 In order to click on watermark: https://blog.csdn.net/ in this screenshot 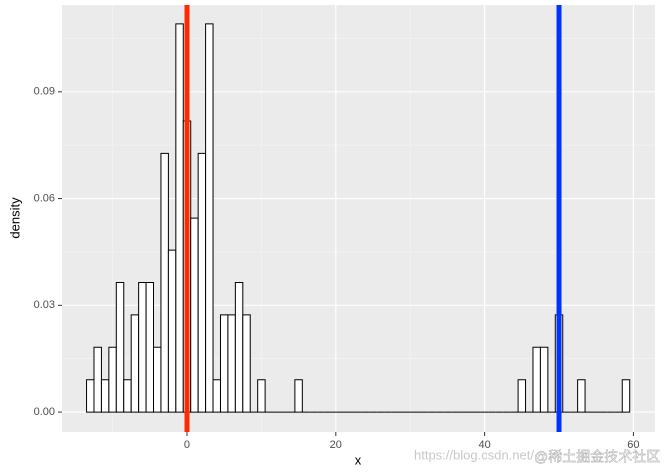, I will do `click(474, 454)`.